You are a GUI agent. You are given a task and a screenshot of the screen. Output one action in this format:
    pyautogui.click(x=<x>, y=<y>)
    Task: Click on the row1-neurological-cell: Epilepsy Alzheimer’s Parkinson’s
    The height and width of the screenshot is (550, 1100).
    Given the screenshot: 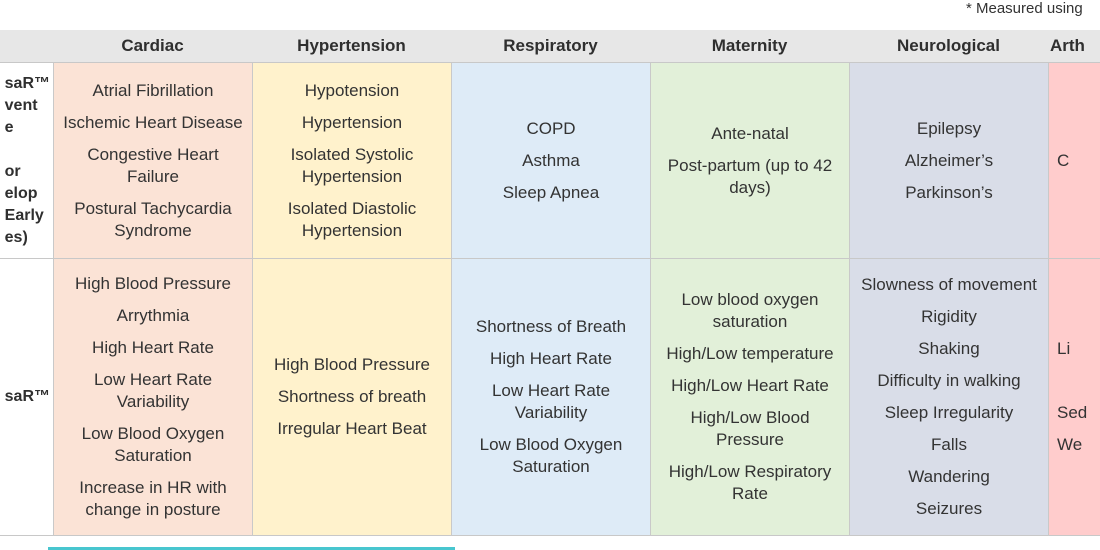 What is the action you would take?
    pyautogui.click(x=948, y=161)
    